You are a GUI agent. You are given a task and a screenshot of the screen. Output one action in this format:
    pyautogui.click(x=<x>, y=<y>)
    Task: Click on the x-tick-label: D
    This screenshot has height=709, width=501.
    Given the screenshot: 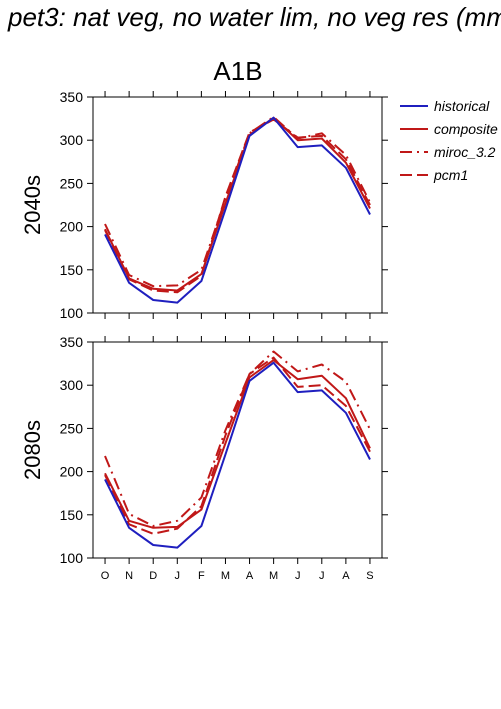 What is the action you would take?
    pyautogui.click(x=153, y=576)
    